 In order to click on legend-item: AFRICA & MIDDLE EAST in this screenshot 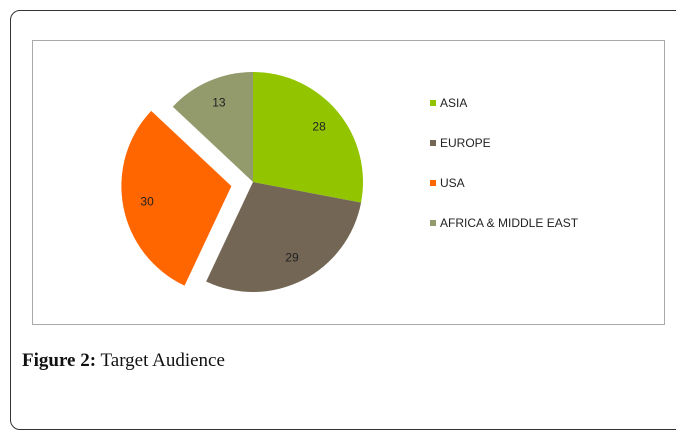, I will do `click(505, 235)`.